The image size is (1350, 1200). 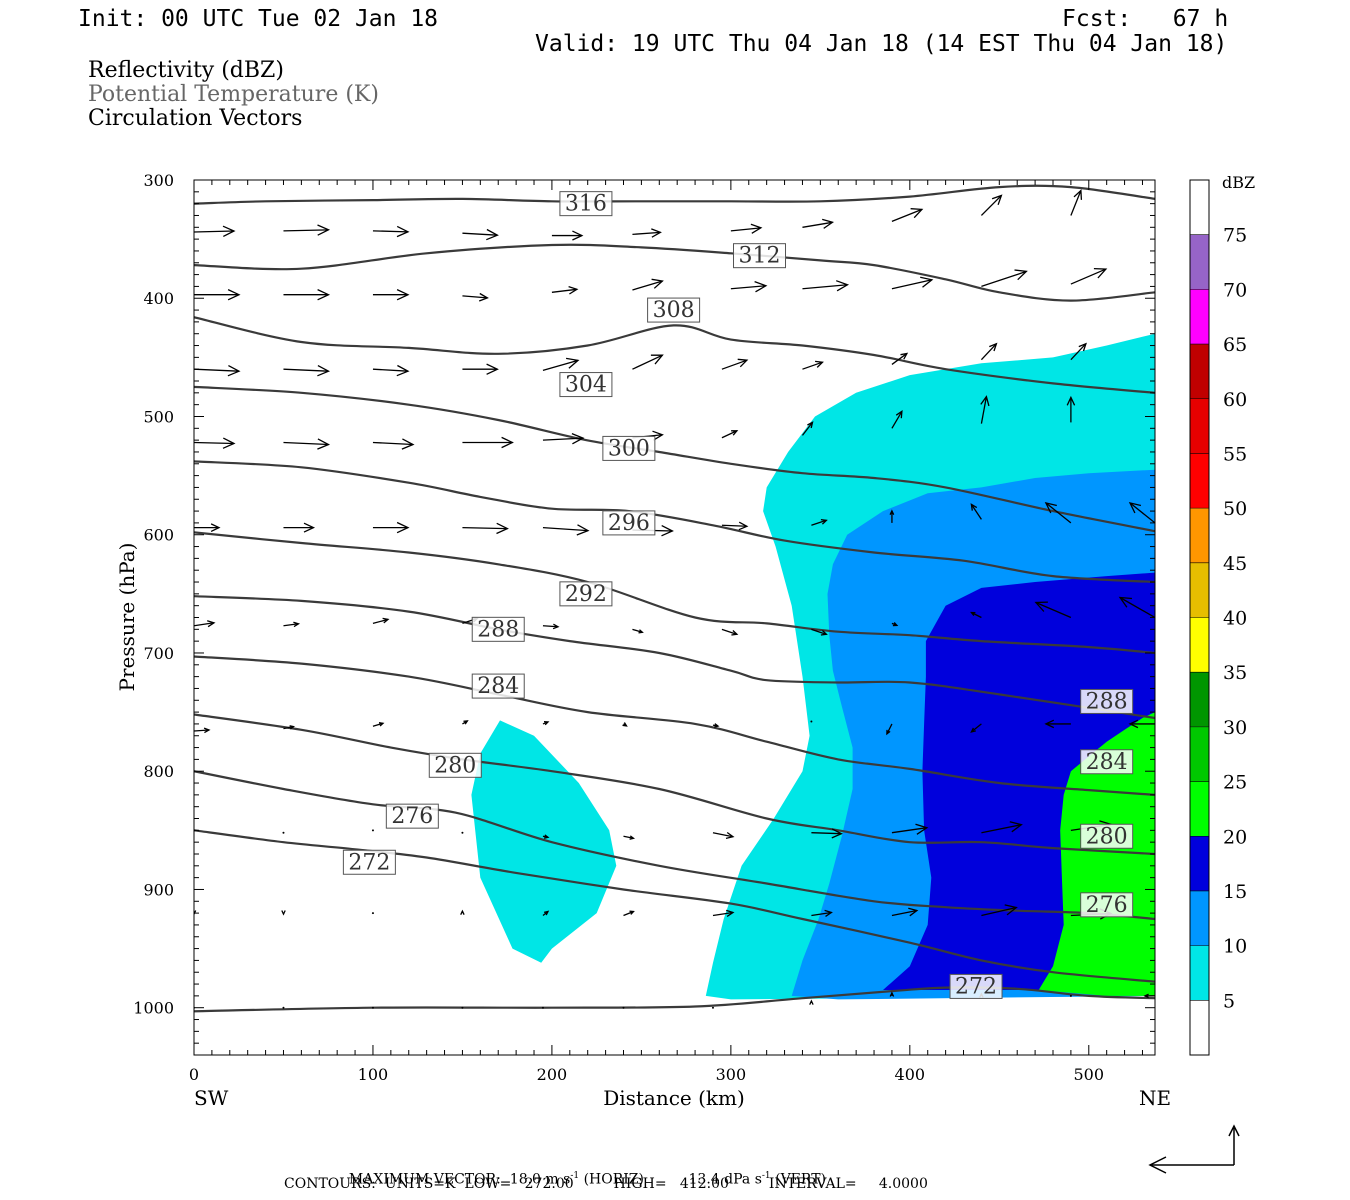 I want to click on isentrope-288k, so click(x=674, y=725).